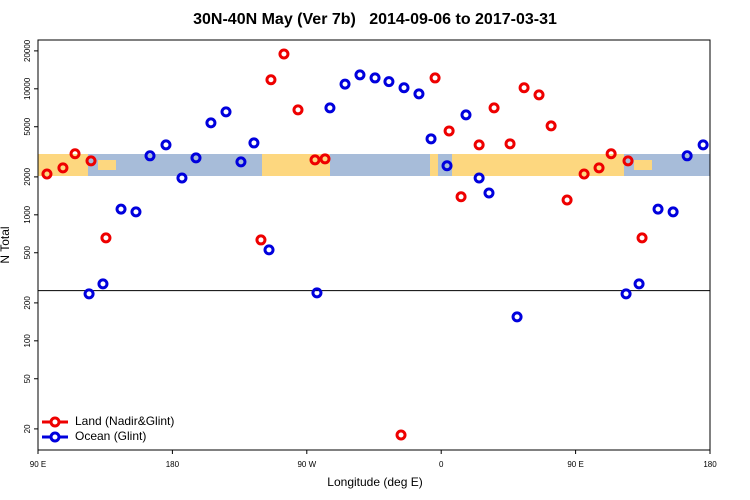 The width and height of the screenshot is (750, 500). What do you see at coordinates (27, 428) in the screenshot?
I see `y-tick-label: 20` at bounding box center [27, 428].